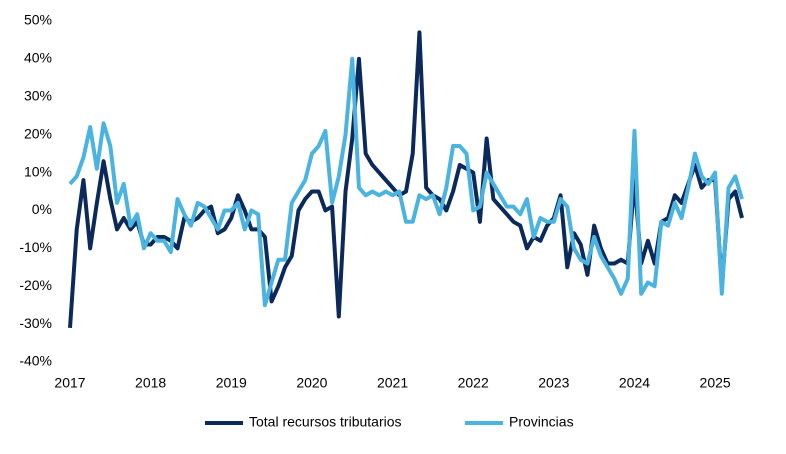 The width and height of the screenshot is (786, 454). I want to click on y-tick-label: -10%, so click(35, 247).